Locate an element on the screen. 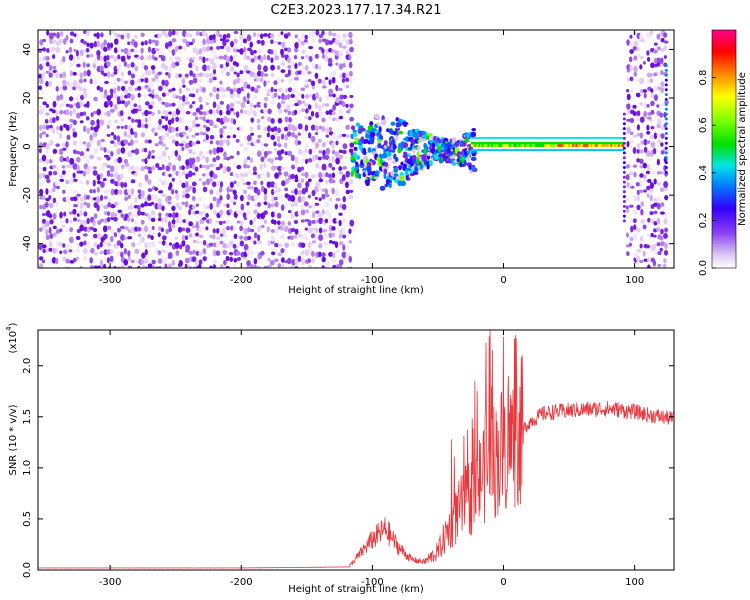 This screenshot has height=600, width=750. y-tick-label: 40 is located at coordinates (27, 49).